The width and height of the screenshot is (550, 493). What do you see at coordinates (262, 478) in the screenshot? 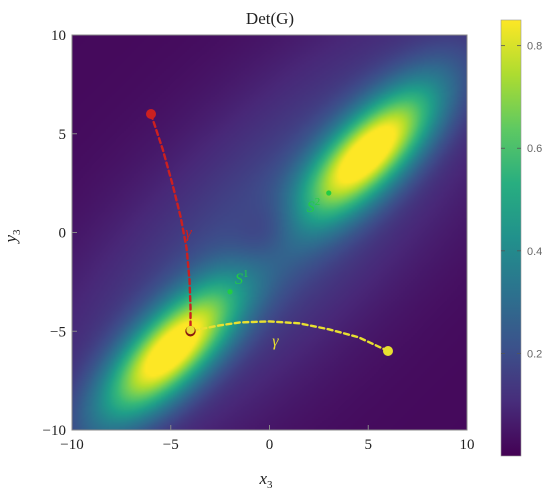
I see `x-axis-label-main: x` at bounding box center [262, 478].